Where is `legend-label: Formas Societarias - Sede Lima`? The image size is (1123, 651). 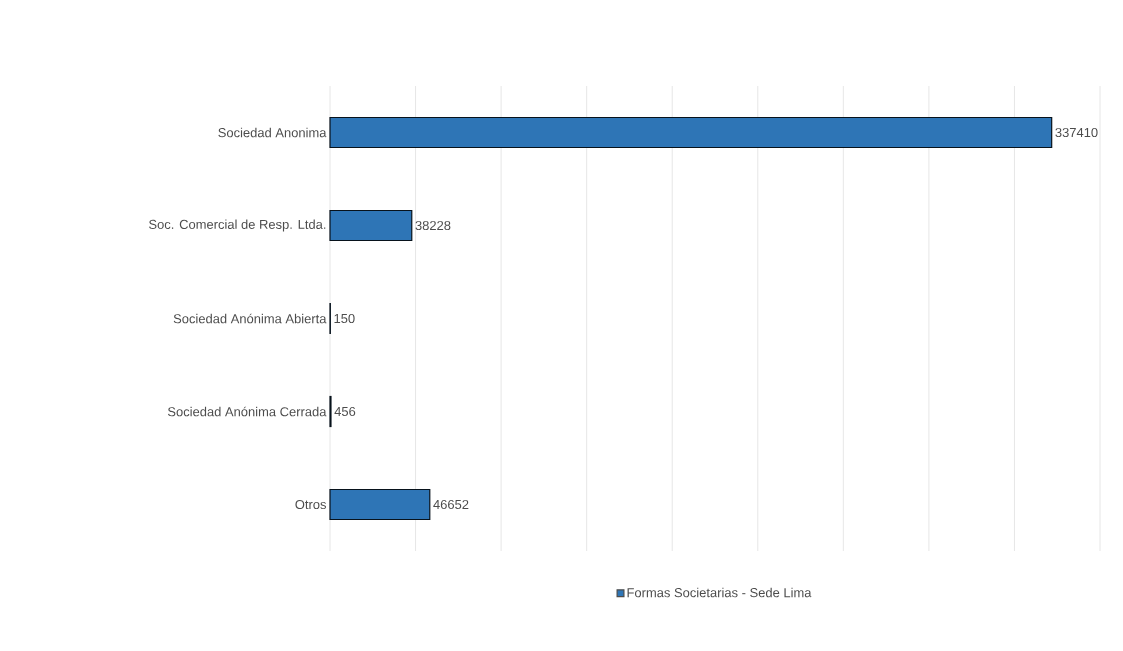 legend-label: Formas Societarias - Sede Lima is located at coordinates (719, 592).